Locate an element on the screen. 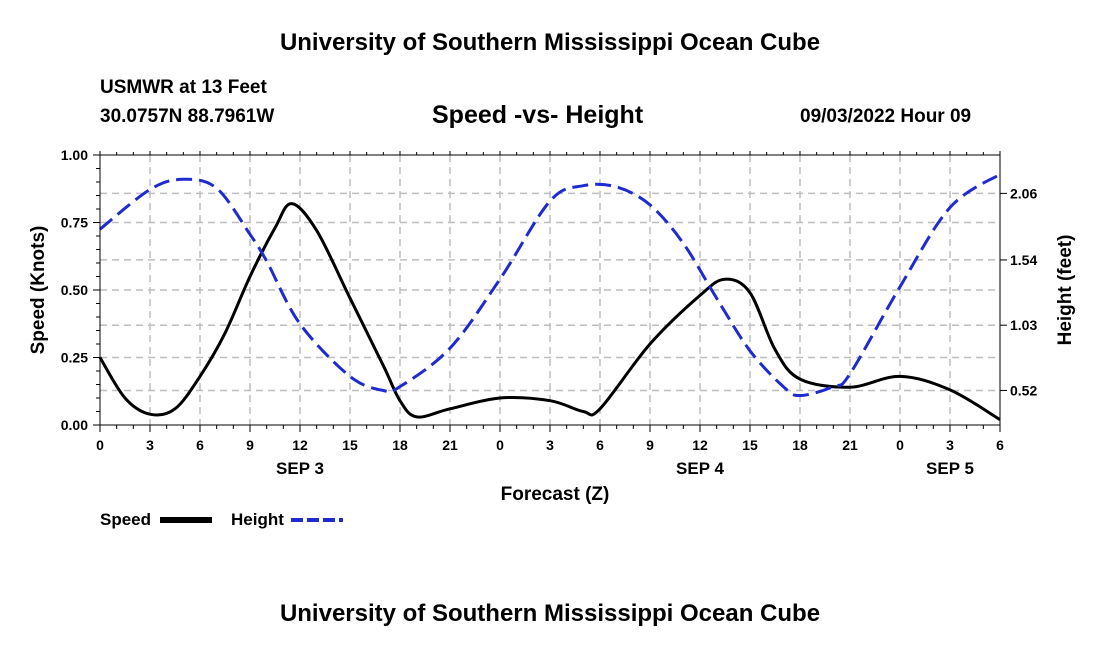  y-tick-label: 0.00 is located at coordinates (74, 425).